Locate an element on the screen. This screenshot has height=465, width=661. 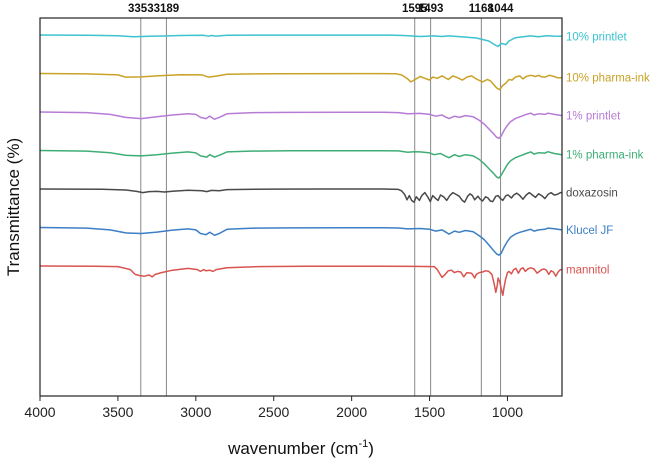
reference-line-label: 1595 is located at coordinates (415, 9).